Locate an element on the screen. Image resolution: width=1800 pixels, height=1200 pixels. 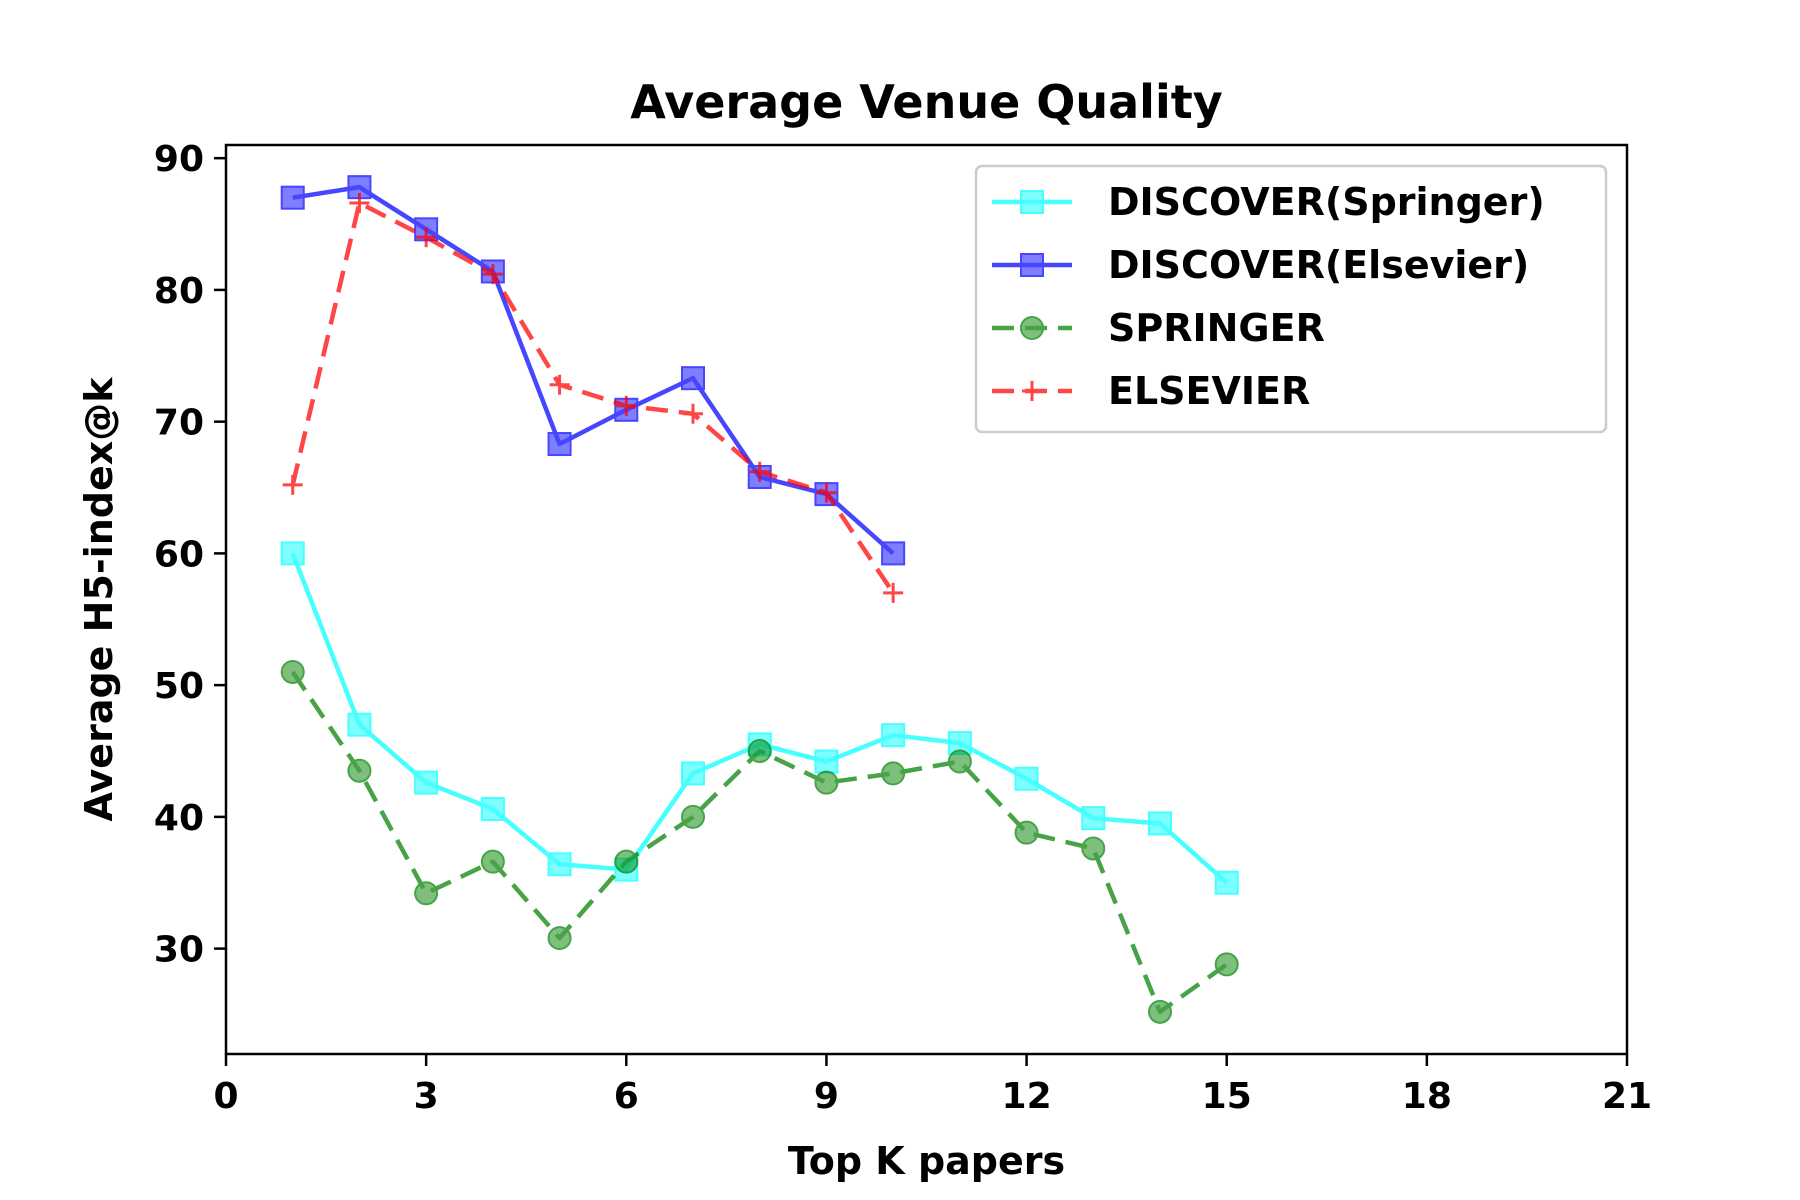
x-tick-label: 18 is located at coordinates (1427, 1096).